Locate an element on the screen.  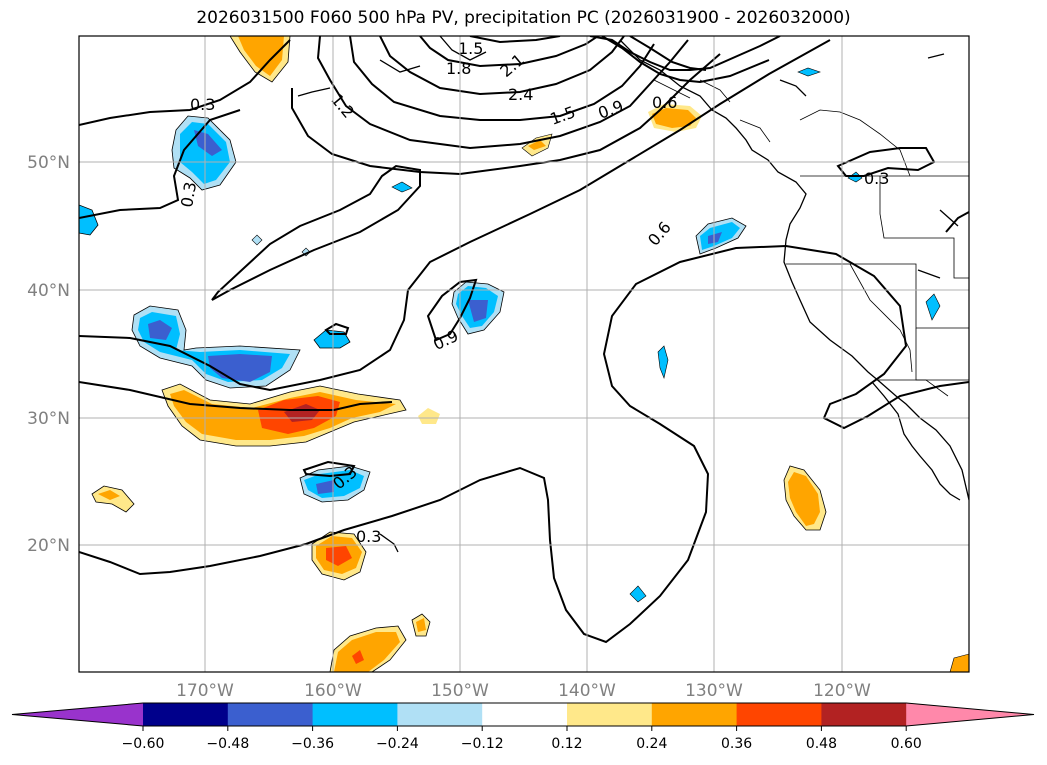
longitude-labels: 170°W 160°W 150°W 140°W 130°W 120°W is located at coordinates (523, 691).